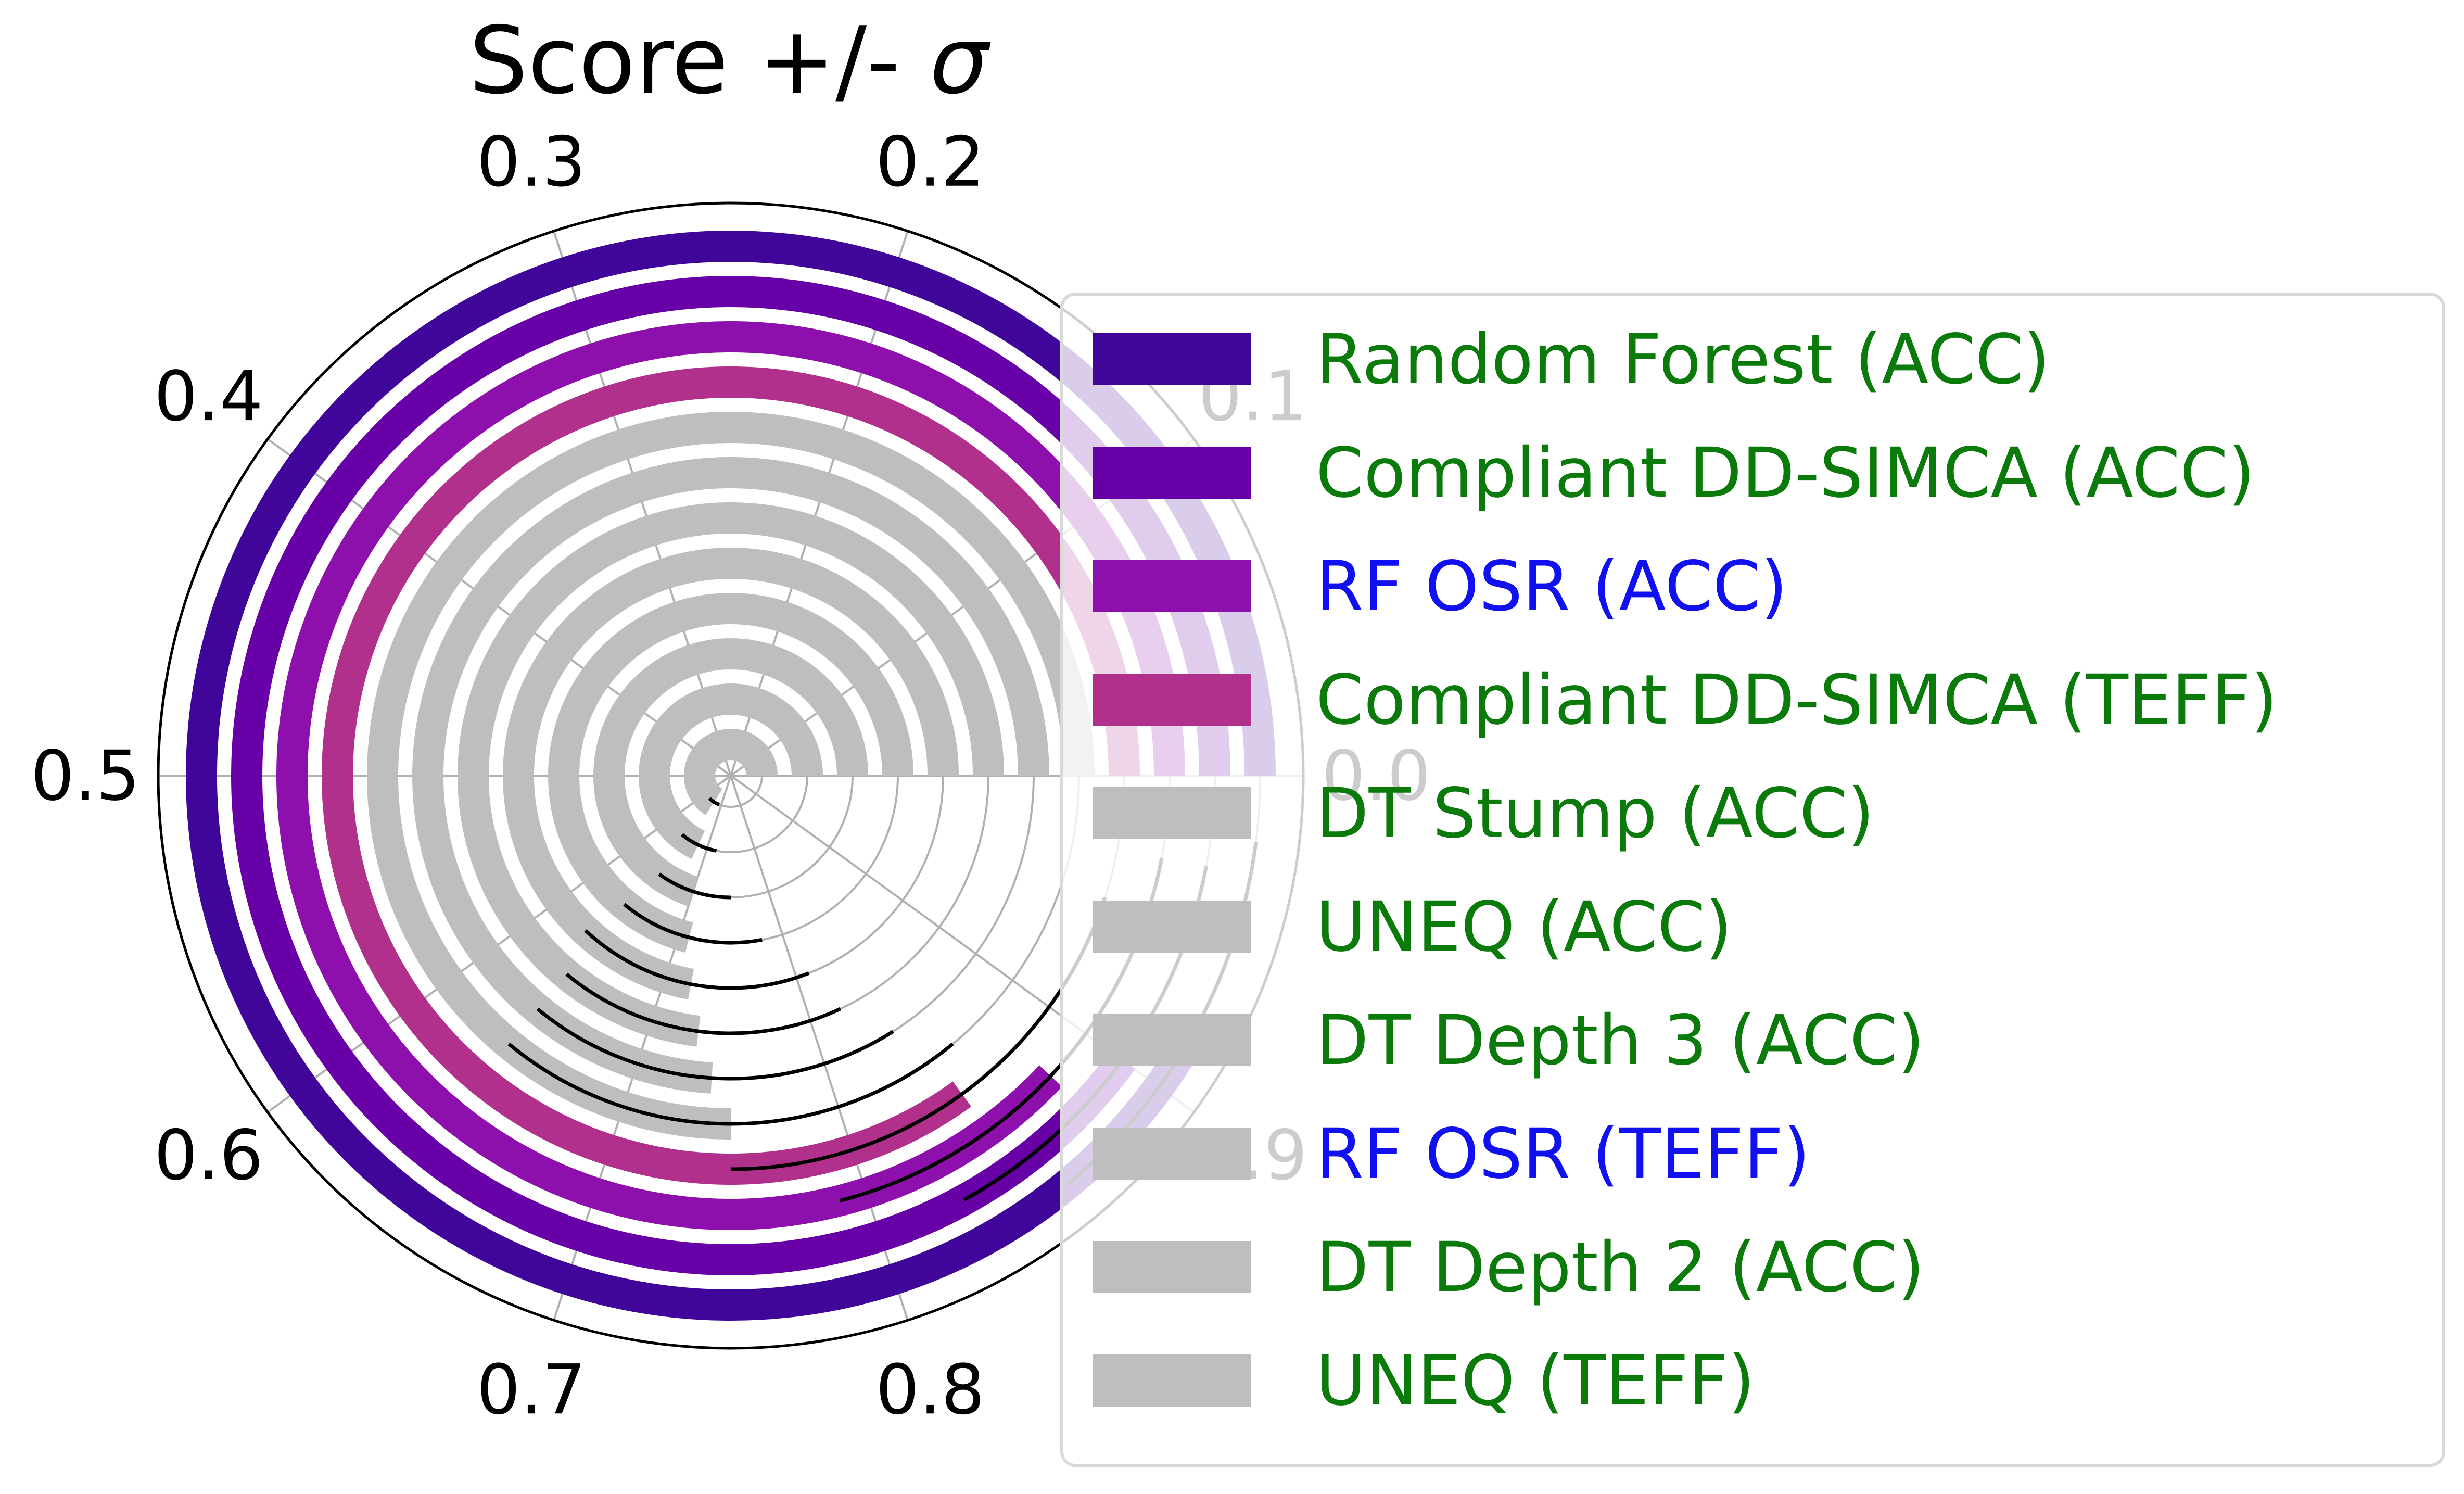 The image size is (2464, 1494). What do you see at coordinates (1595, 814) in the screenshot?
I see `legend-label: DT Stump (ACC)` at bounding box center [1595, 814].